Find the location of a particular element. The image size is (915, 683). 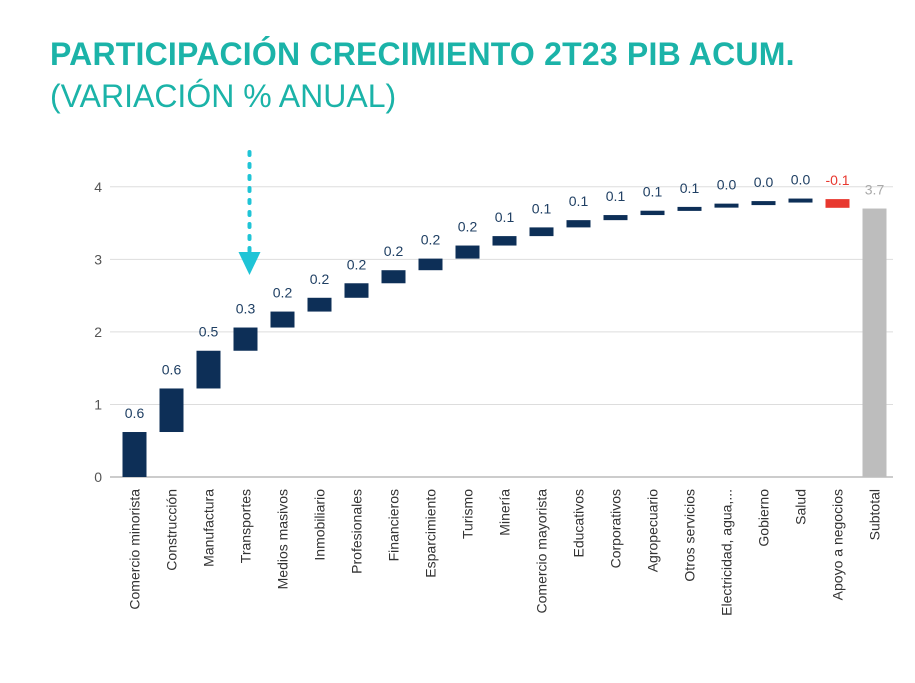

x-category-label: Manufactura is located at coordinates (209, 528).